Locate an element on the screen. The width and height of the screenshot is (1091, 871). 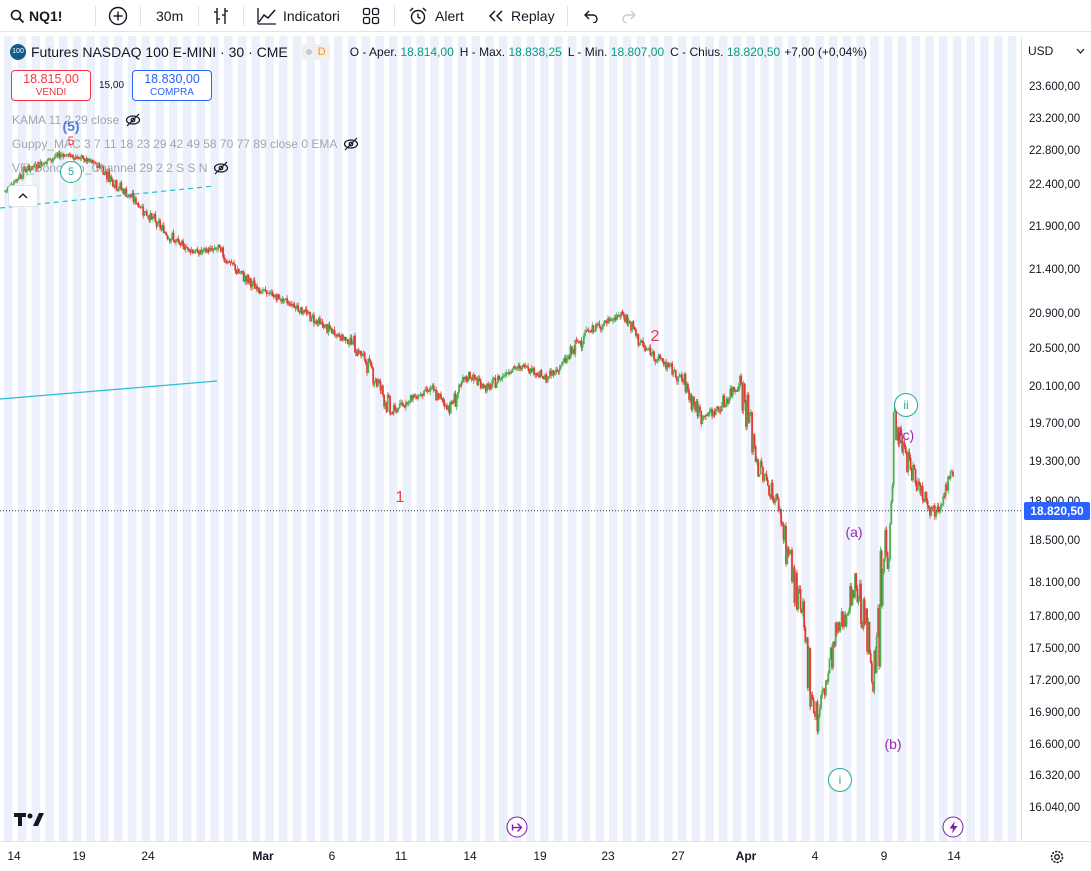
undo-button is located at coordinates (591, 16).